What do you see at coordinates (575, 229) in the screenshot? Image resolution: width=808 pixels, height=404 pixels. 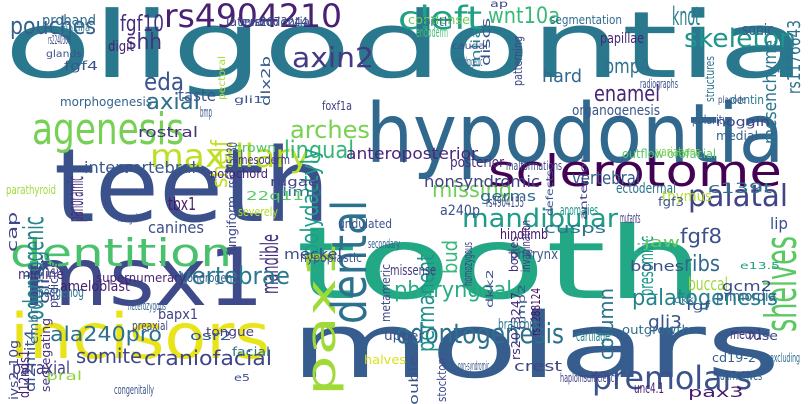 I see `word-cusps: cusps` at bounding box center [575, 229].